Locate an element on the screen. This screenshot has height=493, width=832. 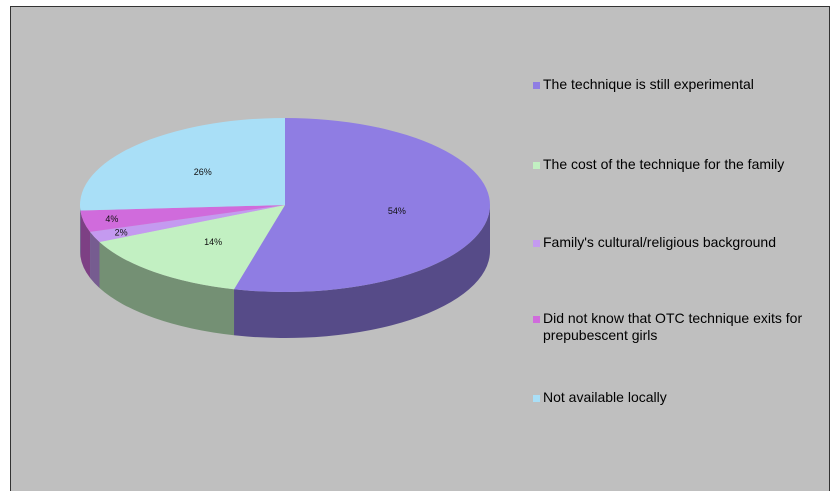
legend-item: Family's cultural/religious background is located at coordinates (654, 242).